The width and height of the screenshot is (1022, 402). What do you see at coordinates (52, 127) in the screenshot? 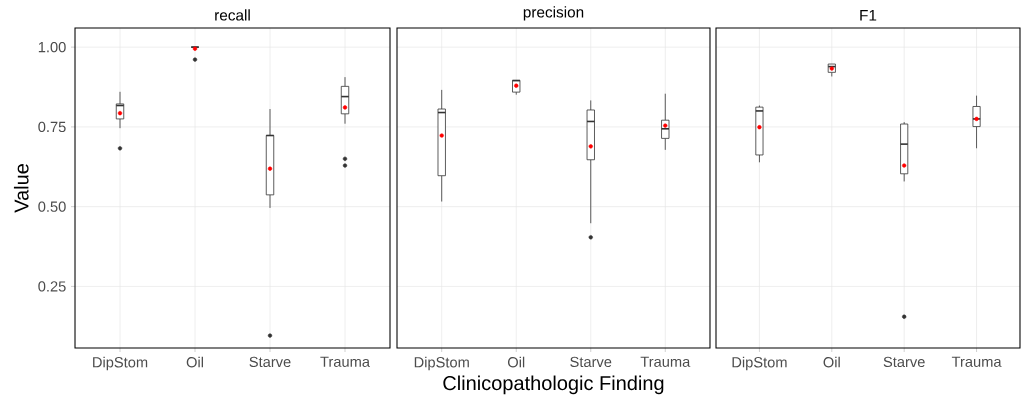
I see `y-tick-label: 0.75` at bounding box center [52, 127].